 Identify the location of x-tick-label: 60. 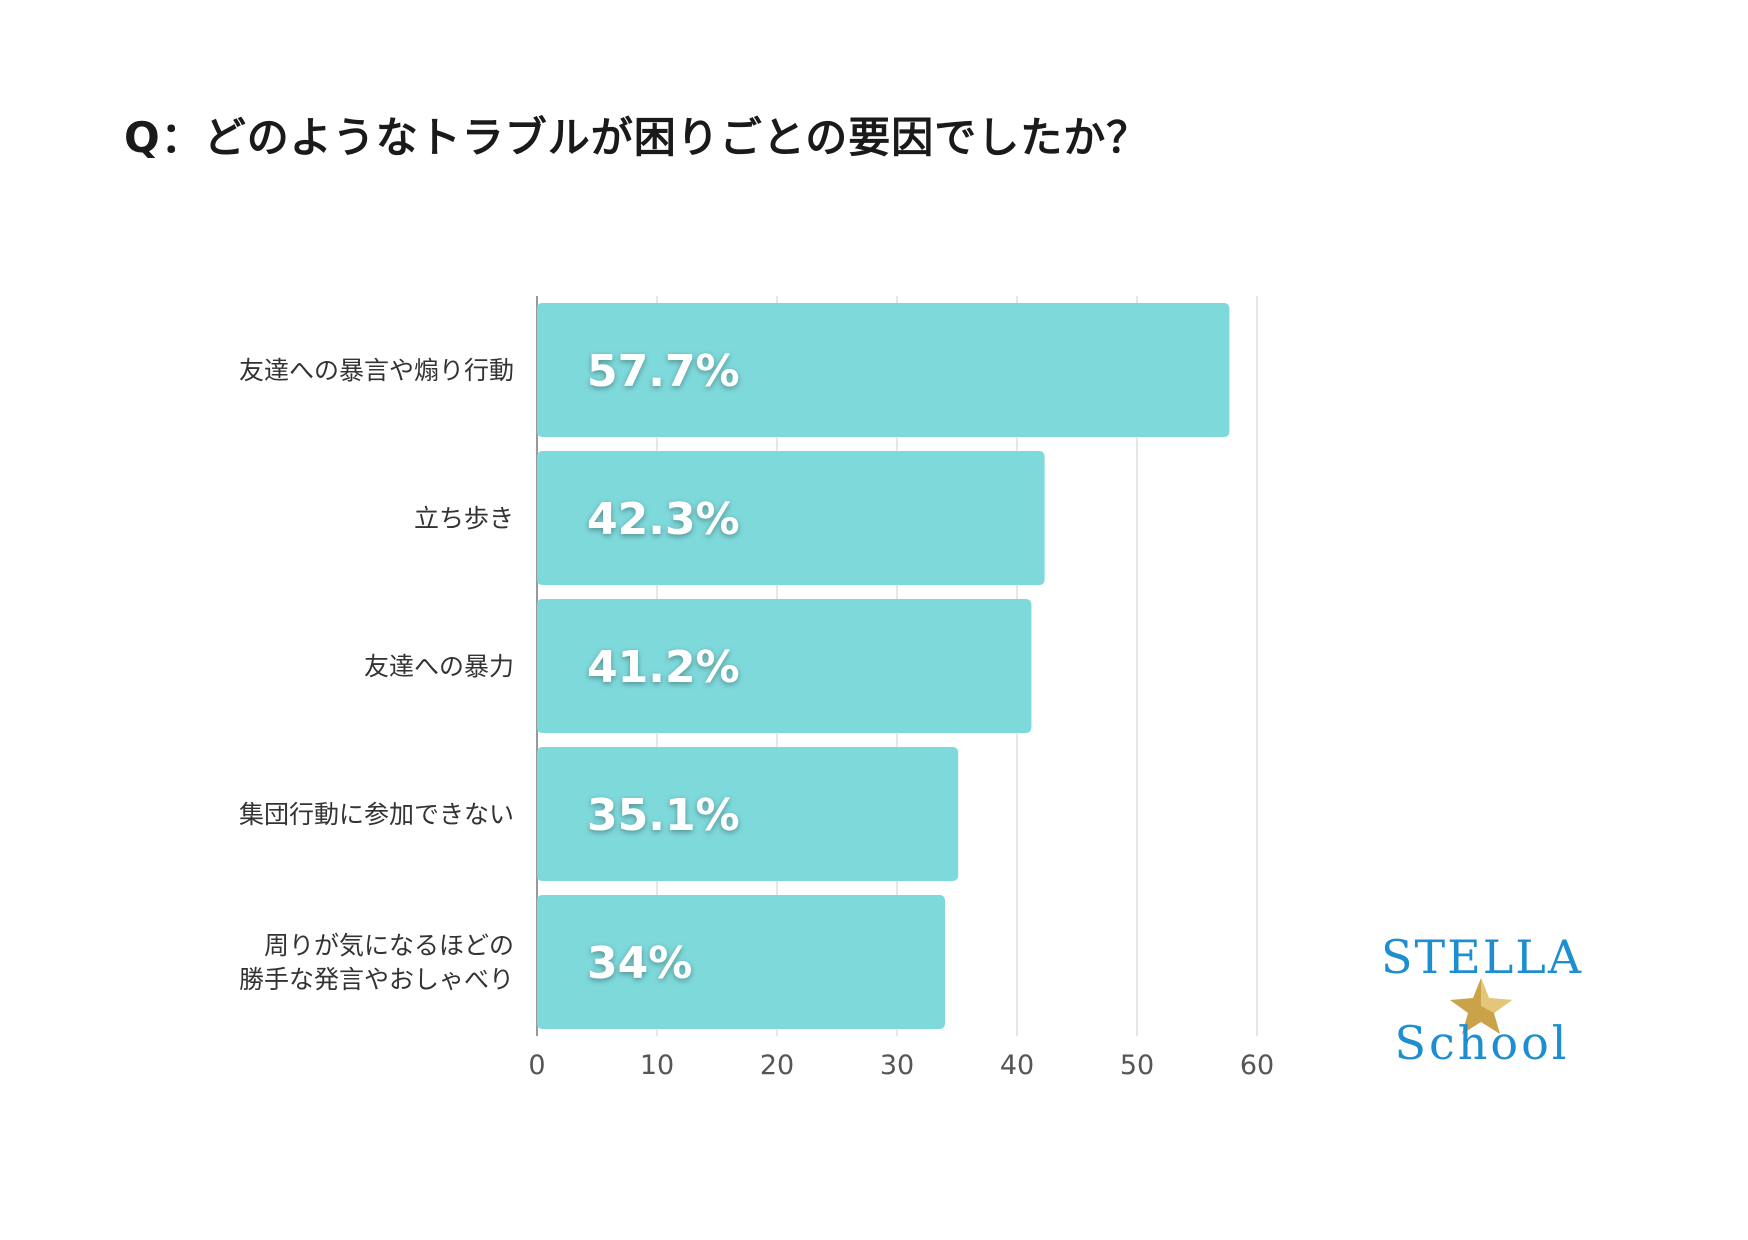
(1257, 1065).